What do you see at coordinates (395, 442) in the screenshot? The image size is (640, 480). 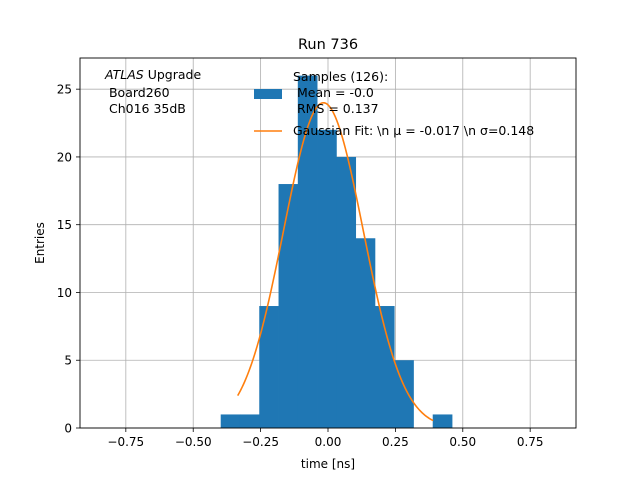 I see `x-tick-label: 0.25` at bounding box center [395, 442].